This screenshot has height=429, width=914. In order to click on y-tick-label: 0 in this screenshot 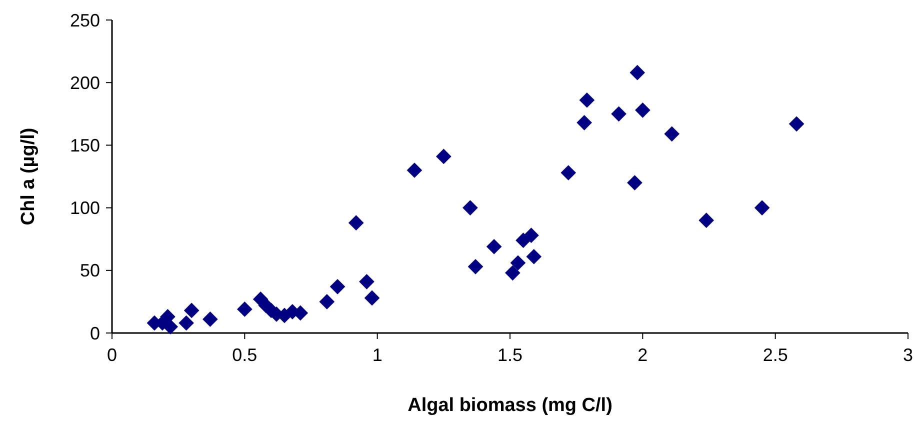, I will do `click(95, 333)`.